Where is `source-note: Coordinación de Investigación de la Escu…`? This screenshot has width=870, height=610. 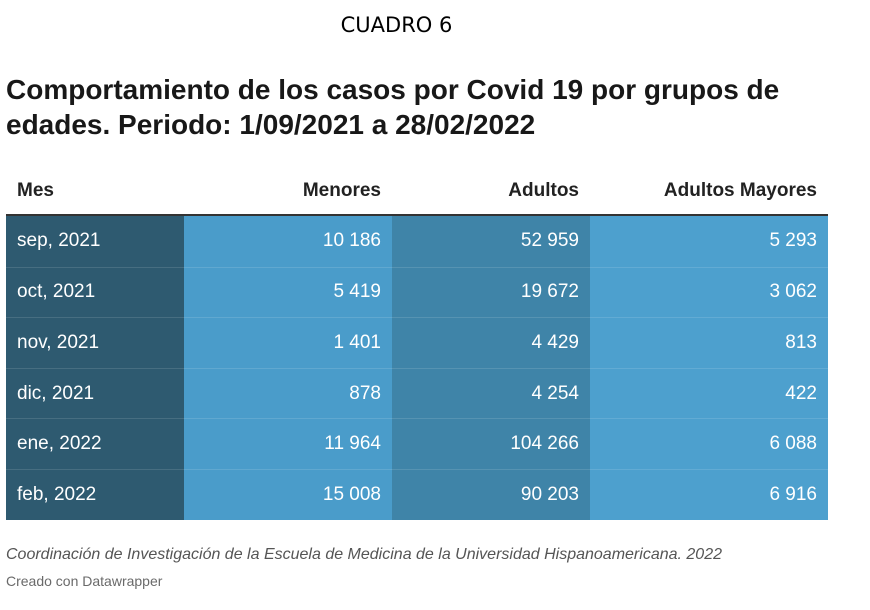
source-note: Coordinación de Investigación de la Escu… is located at coordinates (364, 554).